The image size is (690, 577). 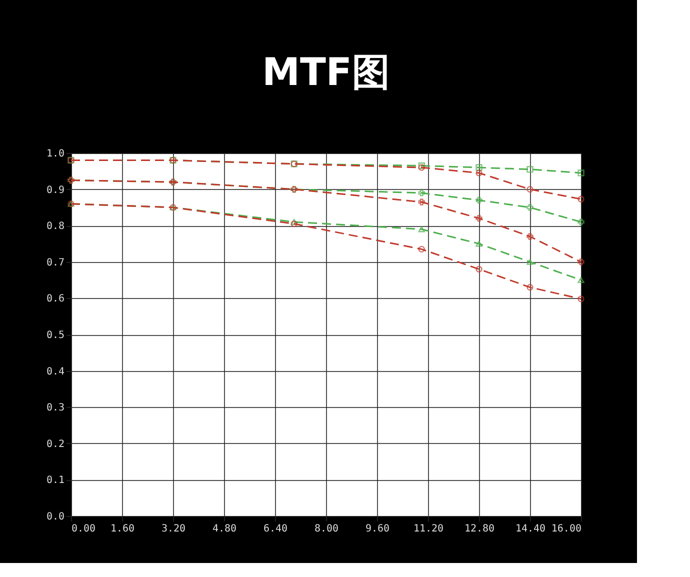 I want to click on y-tick-label: 0.2, so click(x=55, y=444).